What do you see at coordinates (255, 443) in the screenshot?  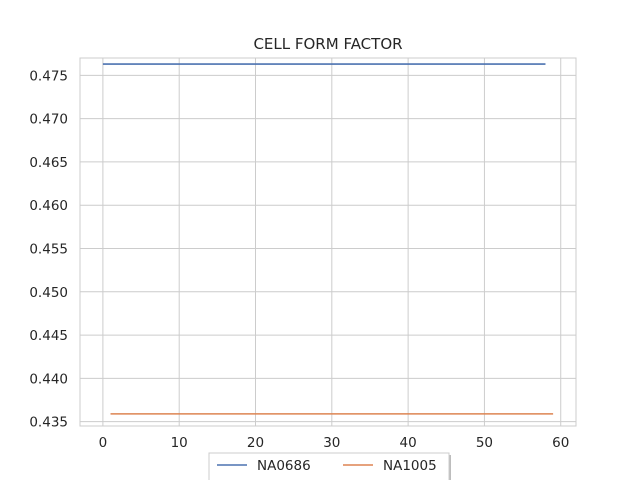 I see `x-tick-label: 20` at bounding box center [255, 443].